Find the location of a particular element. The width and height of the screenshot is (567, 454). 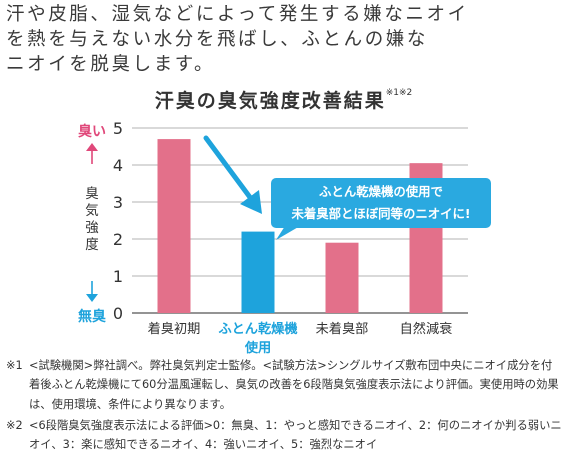

x-tick-label: 自然減衰 is located at coordinates (426, 328).